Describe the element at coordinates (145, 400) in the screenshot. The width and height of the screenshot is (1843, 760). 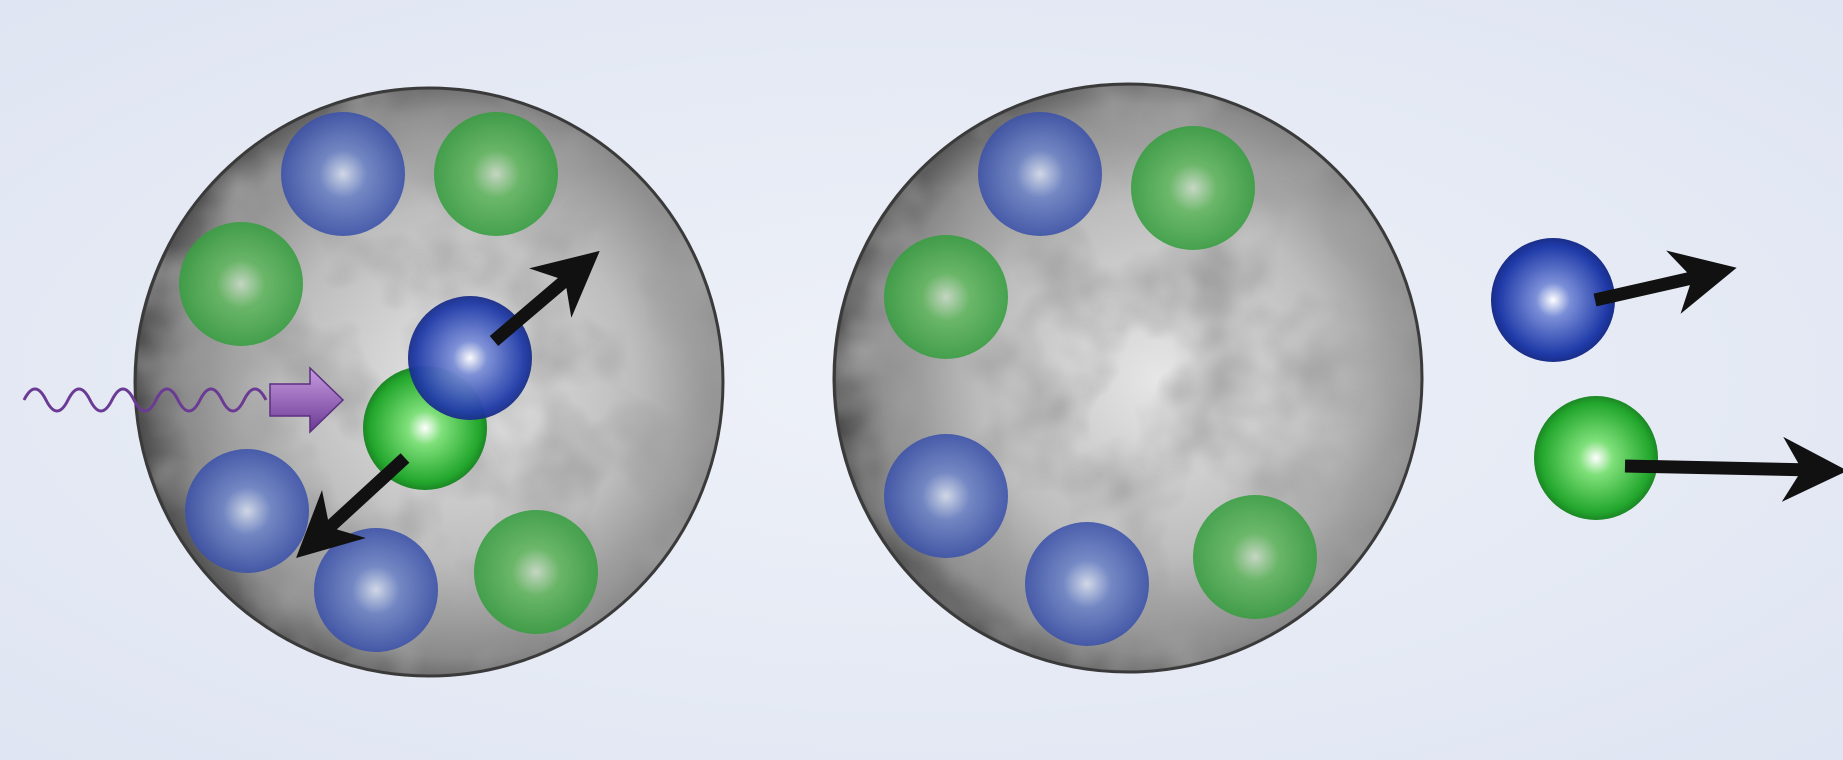
I see `photon-wave` at that location.